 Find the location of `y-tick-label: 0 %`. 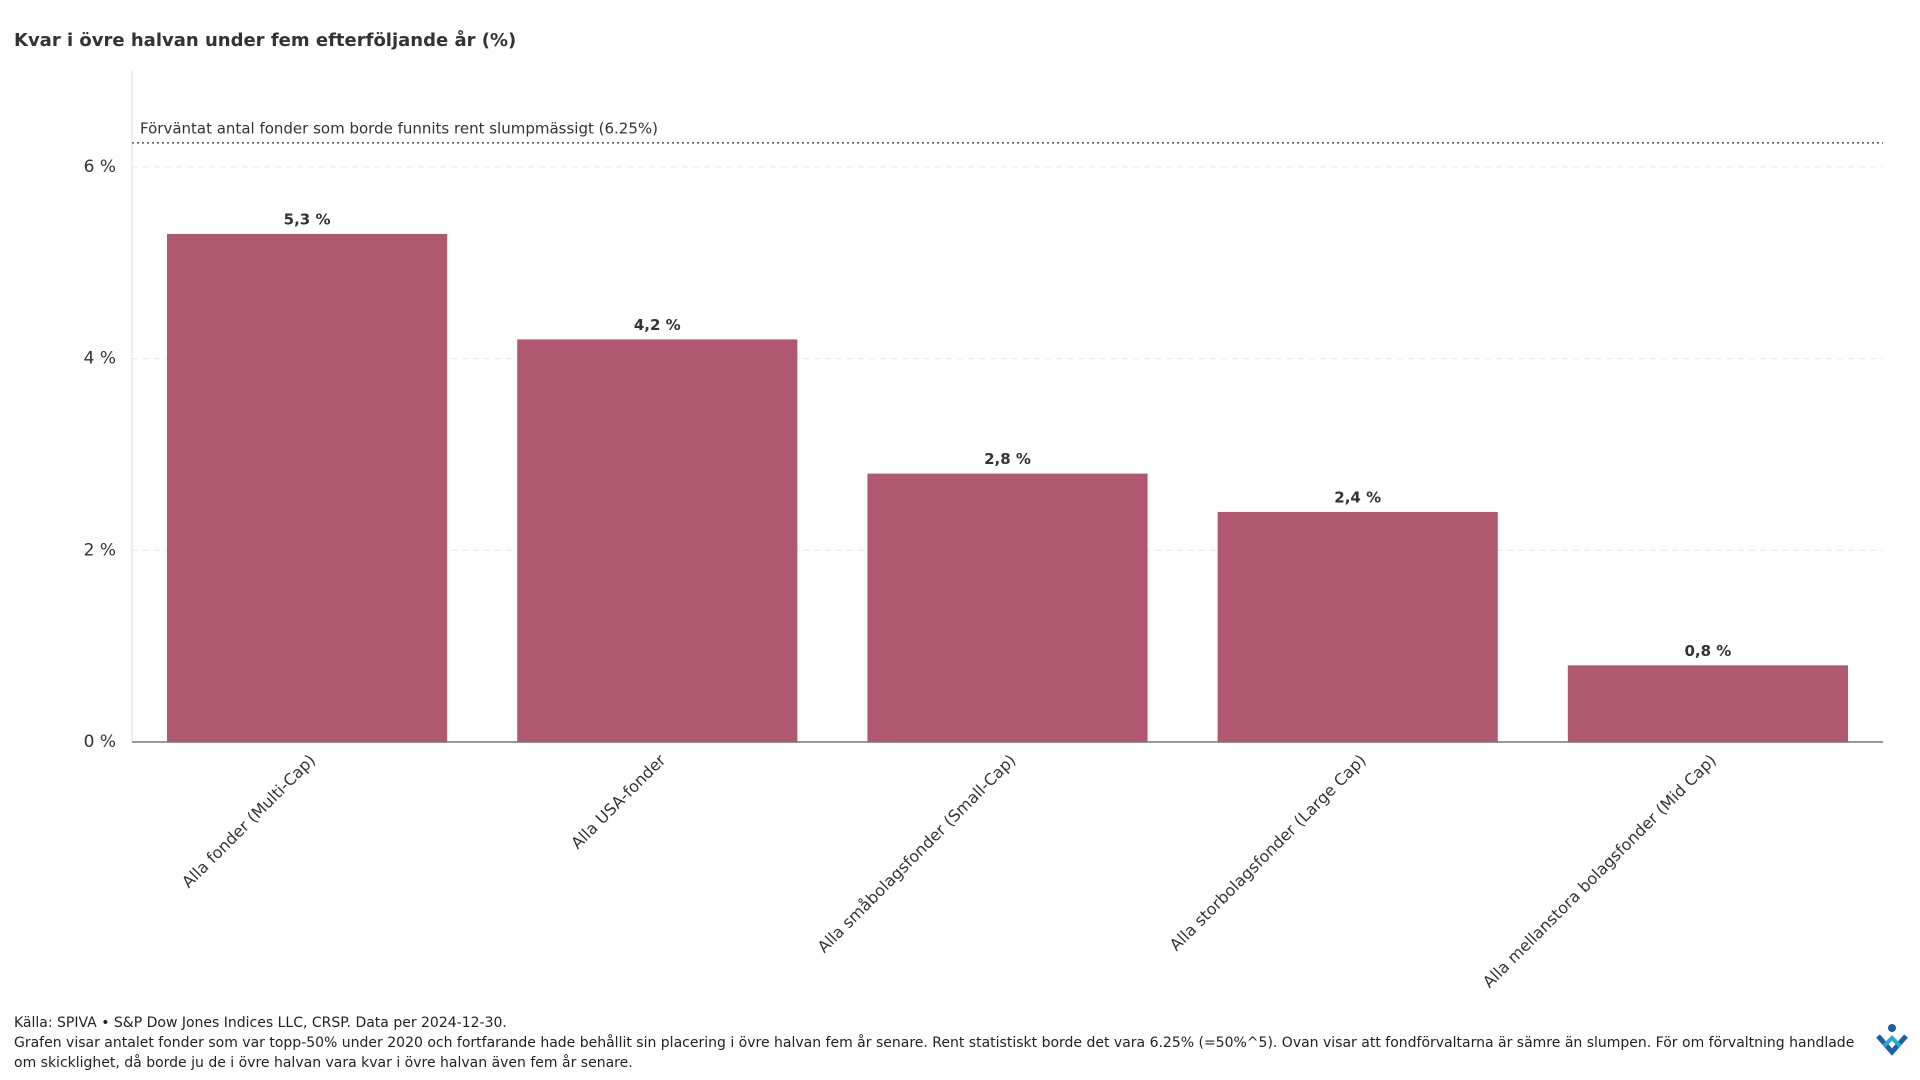

y-tick-label: 0 % is located at coordinates (100, 742).